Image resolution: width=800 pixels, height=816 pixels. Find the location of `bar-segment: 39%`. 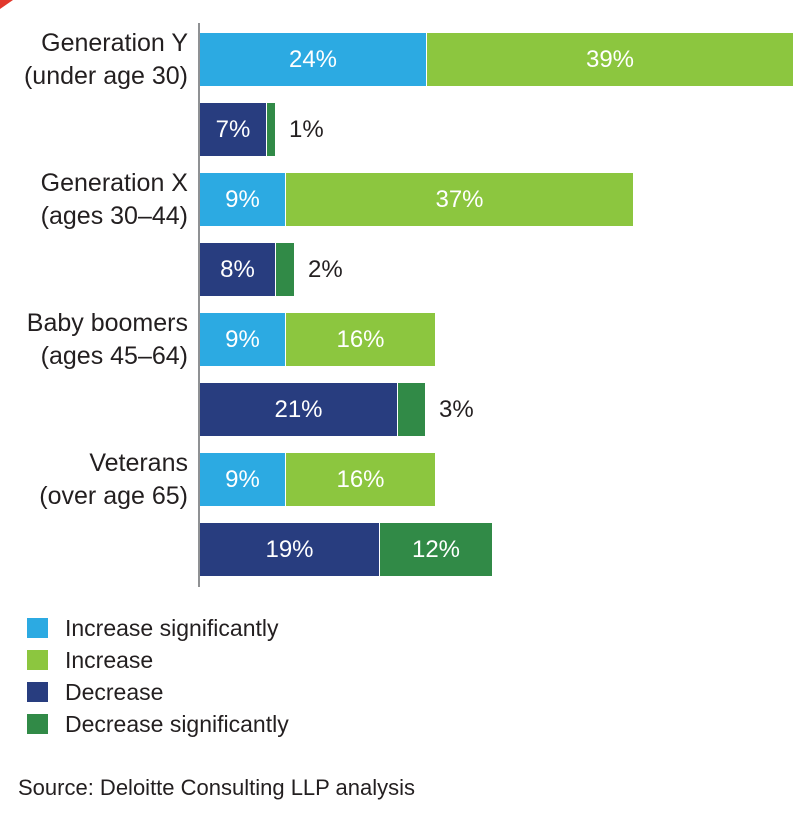

bar-segment: 39% is located at coordinates (609, 59).